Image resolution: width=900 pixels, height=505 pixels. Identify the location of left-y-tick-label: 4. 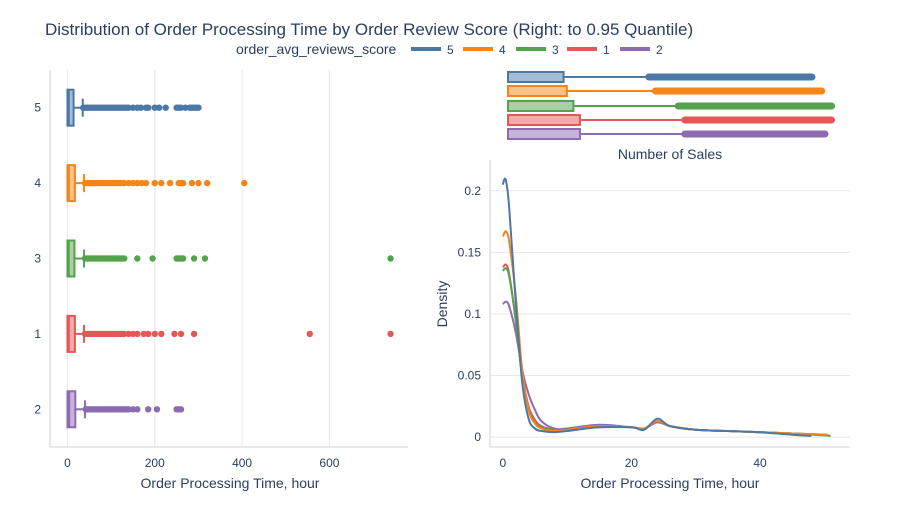
(37, 183).